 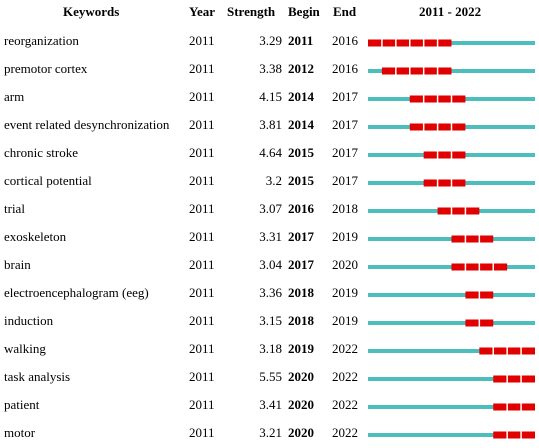 What do you see at coordinates (37, 376) in the screenshot?
I see `keyword-cell: task analysis` at bounding box center [37, 376].